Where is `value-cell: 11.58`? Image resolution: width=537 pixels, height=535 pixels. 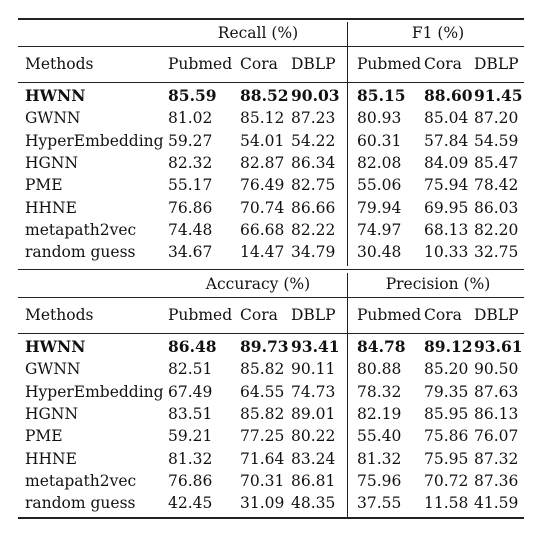 value-cell: 11.58 is located at coordinates (446, 503).